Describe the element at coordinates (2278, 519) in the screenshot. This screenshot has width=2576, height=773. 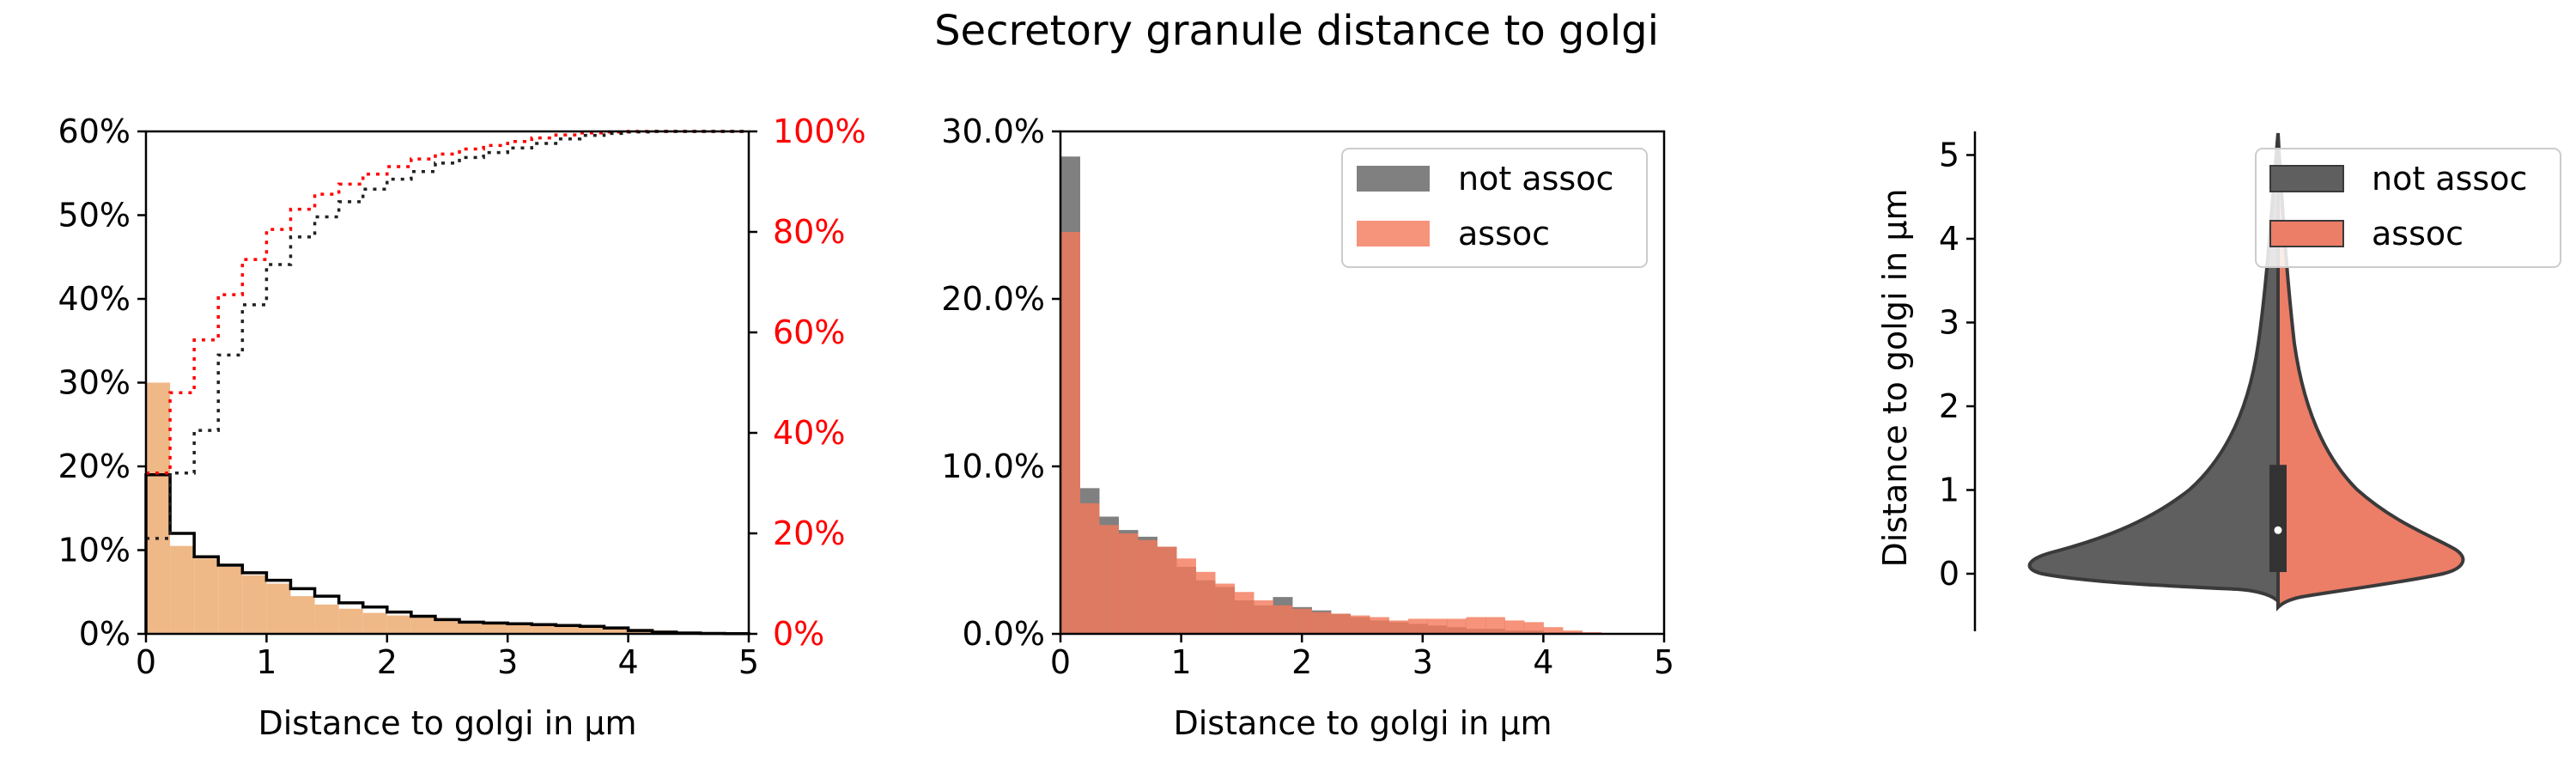
I see `violin-box` at that location.